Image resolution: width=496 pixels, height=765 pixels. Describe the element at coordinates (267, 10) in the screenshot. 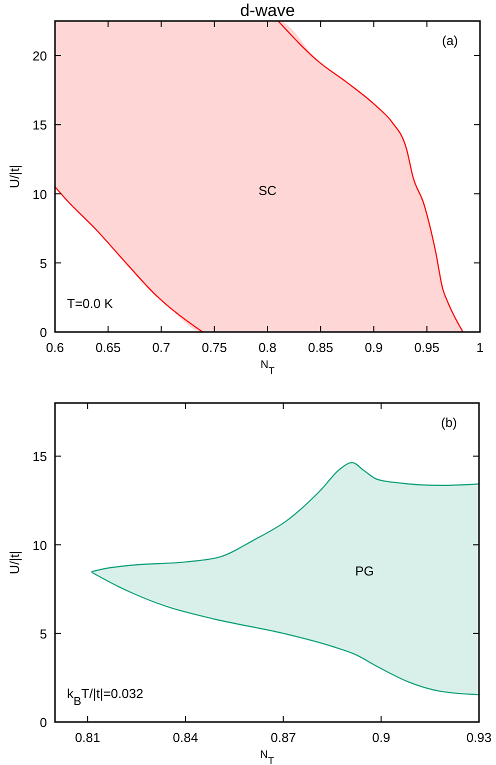

I see `chart-title: d-wave` at that location.